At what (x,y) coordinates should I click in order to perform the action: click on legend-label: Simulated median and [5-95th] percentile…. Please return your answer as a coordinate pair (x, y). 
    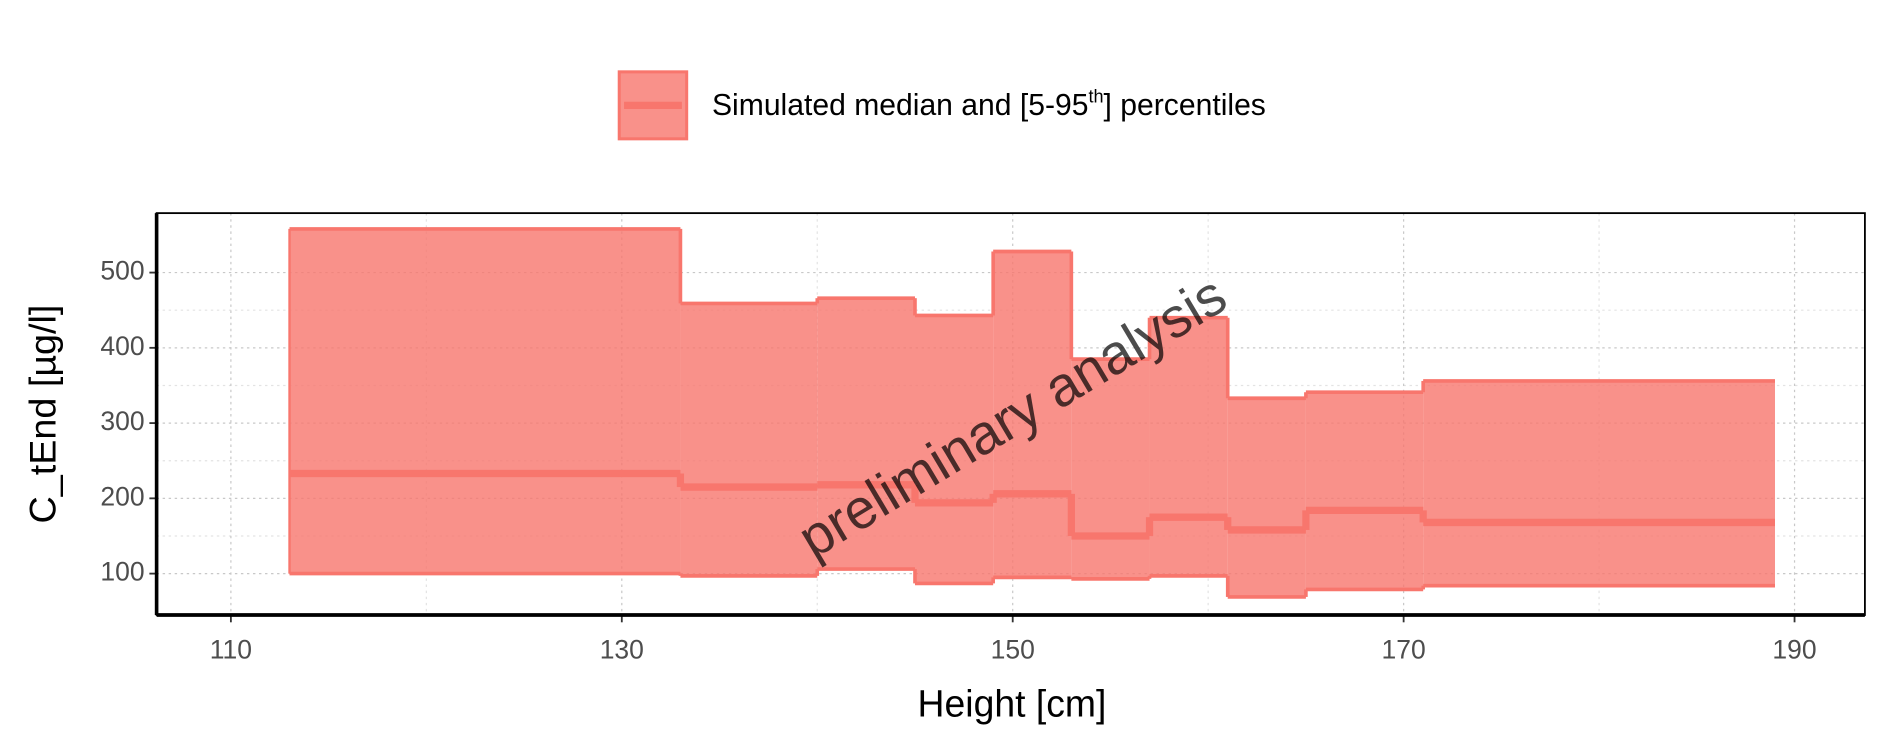
    Looking at the image, I should click on (989, 104).